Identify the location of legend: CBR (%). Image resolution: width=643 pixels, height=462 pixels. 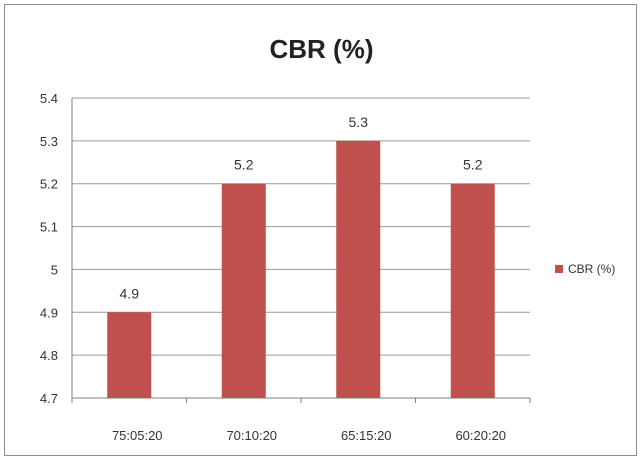
(585, 269).